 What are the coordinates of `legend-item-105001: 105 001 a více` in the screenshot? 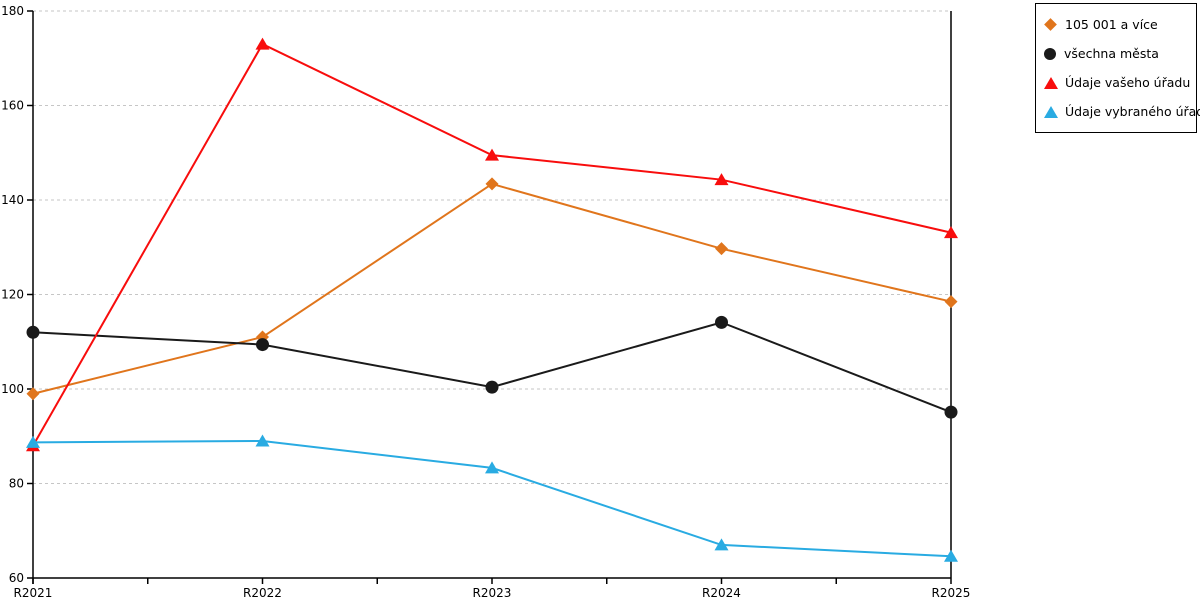 It's located at (1117, 24).